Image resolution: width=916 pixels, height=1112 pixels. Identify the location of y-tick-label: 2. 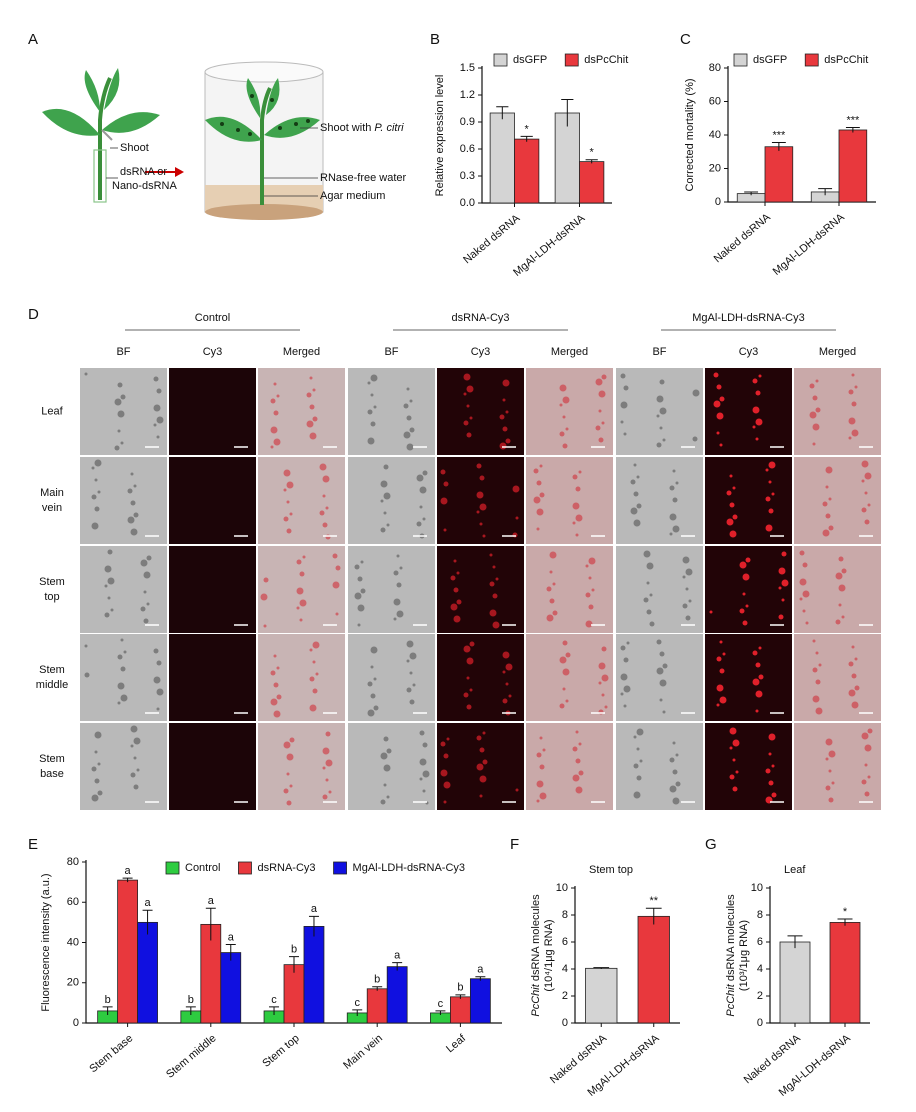
(760, 996).